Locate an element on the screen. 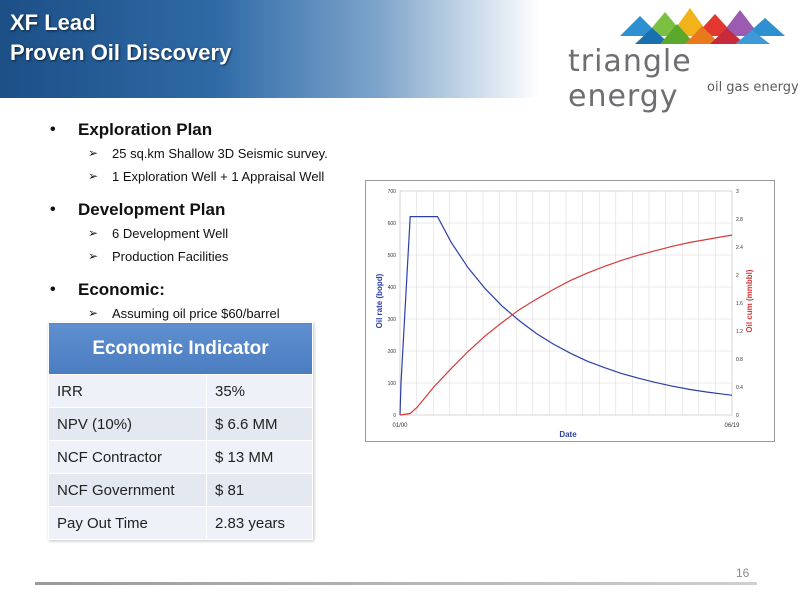 Image resolution: width=800 pixels, height=600 pixels. bullet-development-plan: • Development Plan is located at coordinates (210, 210).